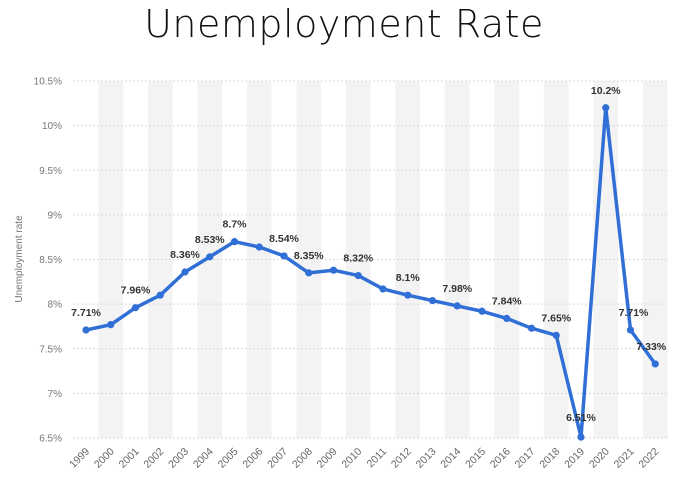 This screenshot has width=688, height=497. Describe the element at coordinates (408, 278) in the screenshot. I see `data-label: 8.1%` at that location.